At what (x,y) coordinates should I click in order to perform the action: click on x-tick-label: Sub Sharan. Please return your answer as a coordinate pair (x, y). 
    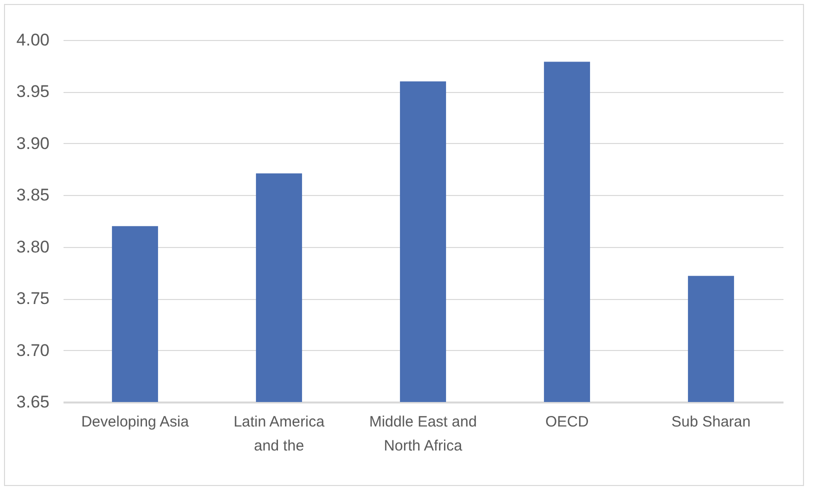
    Looking at the image, I should click on (711, 422).